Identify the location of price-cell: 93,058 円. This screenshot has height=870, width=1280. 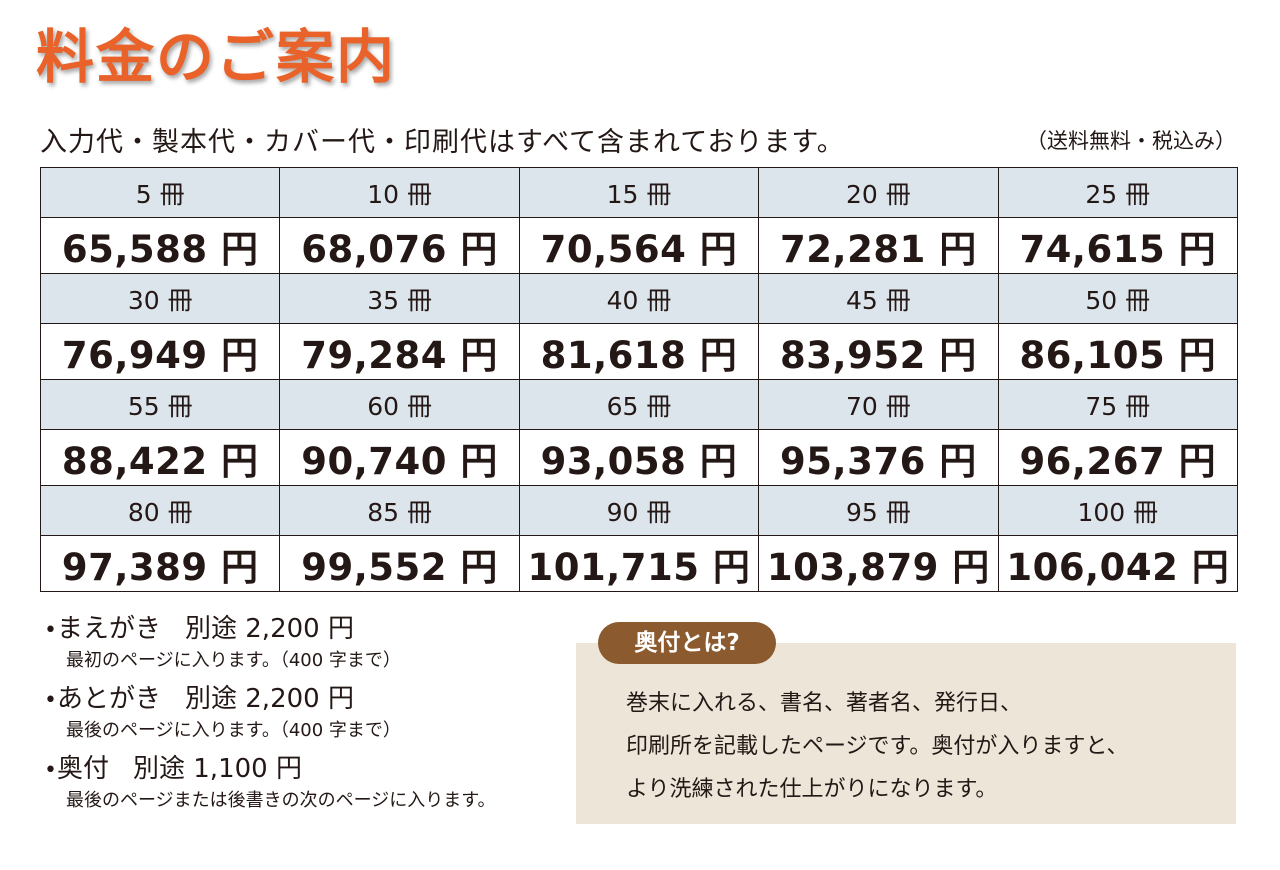
(639, 457).